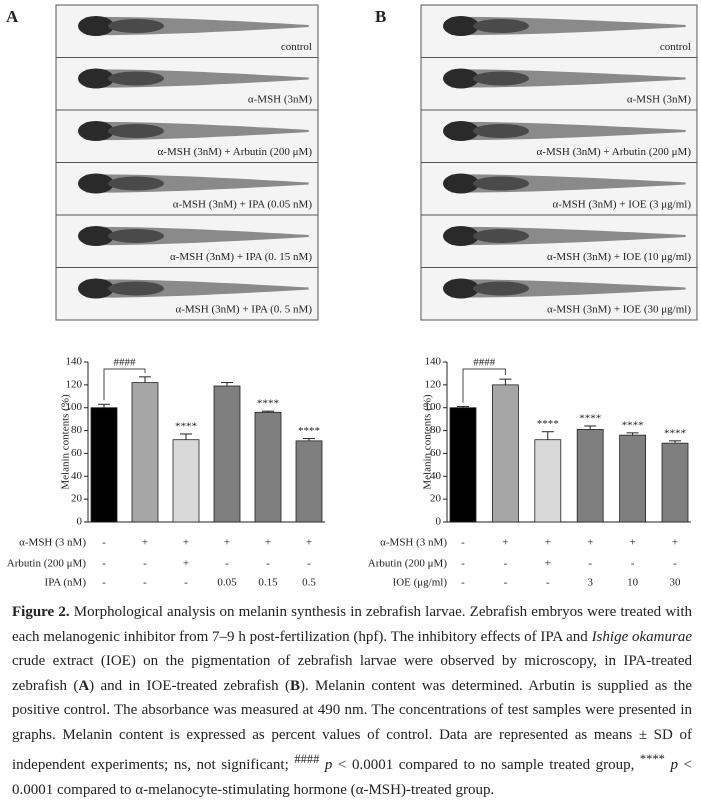 Image resolution: width=701 pixels, height=808 pixels. Describe the element at coordinates (84, 685) in the screenshot. I see `caption-text: A` at that location.